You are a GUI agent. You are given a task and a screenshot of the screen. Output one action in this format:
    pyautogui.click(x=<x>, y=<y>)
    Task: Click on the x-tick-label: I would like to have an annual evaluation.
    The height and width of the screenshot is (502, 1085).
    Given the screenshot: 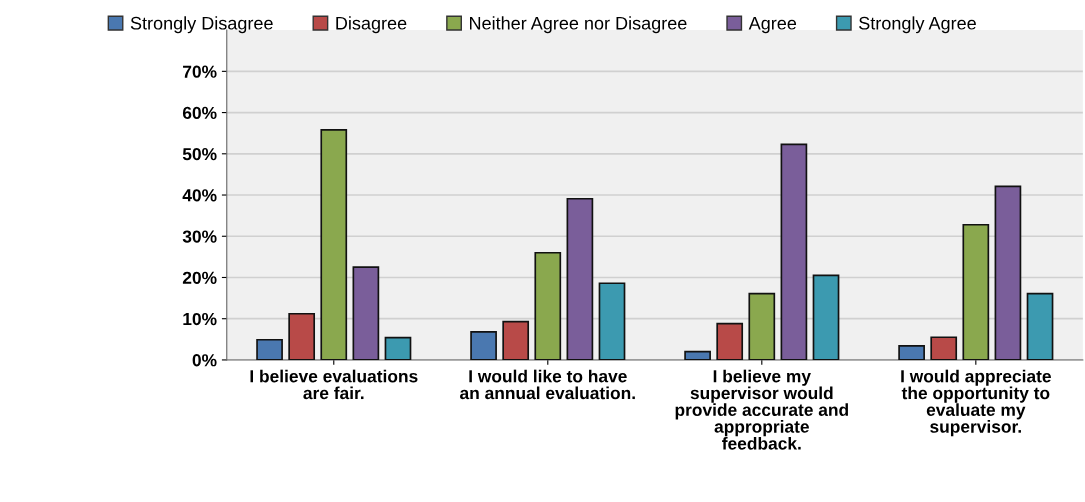 What is the action you would take?
    pyautogui.click(x=547, y=384)
    